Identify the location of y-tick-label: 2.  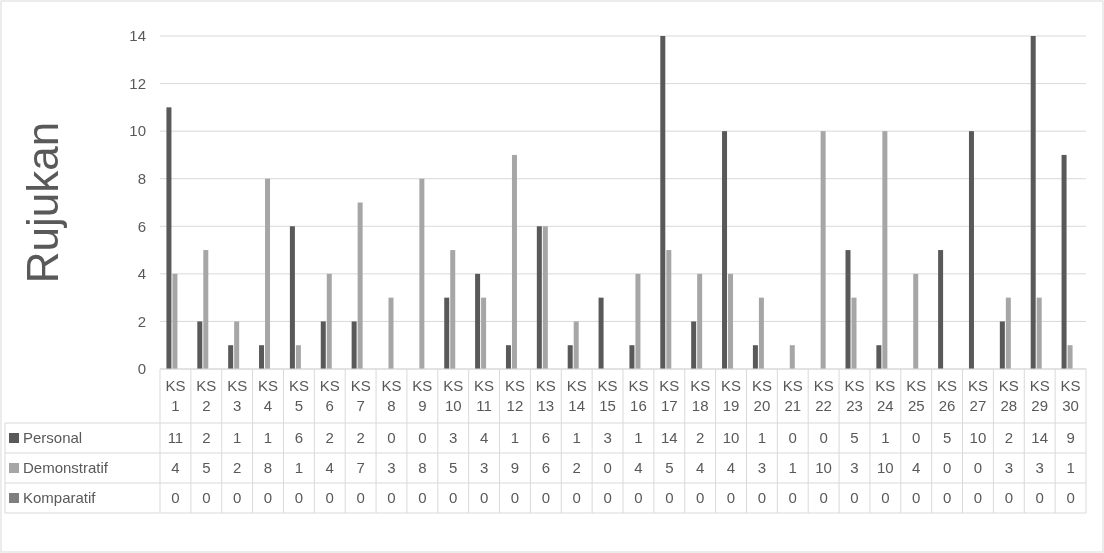
(141, 321).